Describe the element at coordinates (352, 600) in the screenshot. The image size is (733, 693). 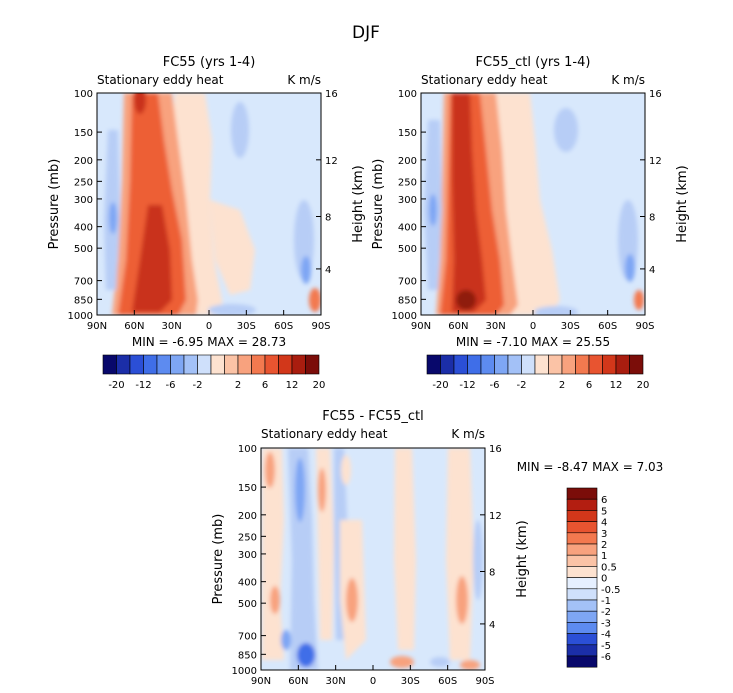
I see `warm-band-e-core` at that location.